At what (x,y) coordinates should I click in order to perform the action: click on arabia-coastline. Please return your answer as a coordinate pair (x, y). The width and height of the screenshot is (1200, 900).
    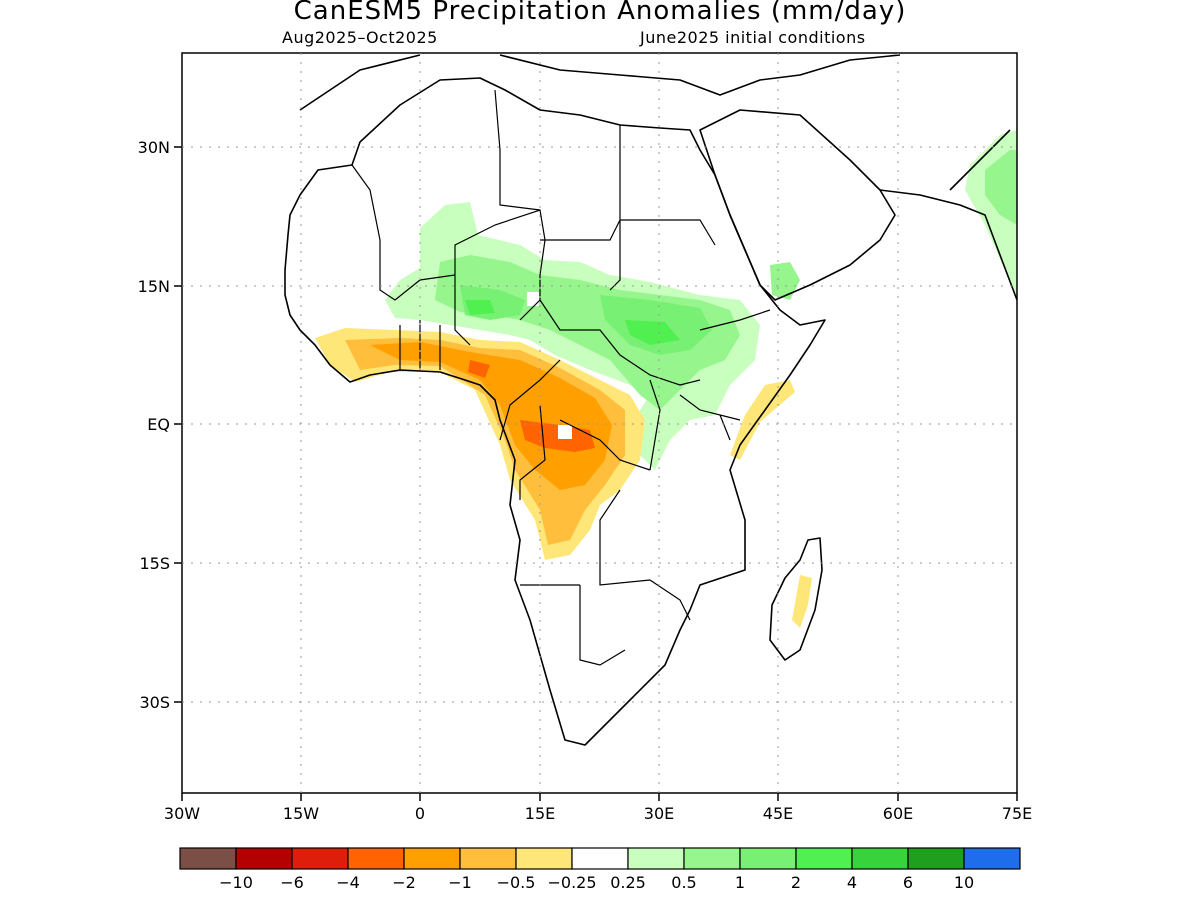
    Looking at the image, I should click on (797, 205).